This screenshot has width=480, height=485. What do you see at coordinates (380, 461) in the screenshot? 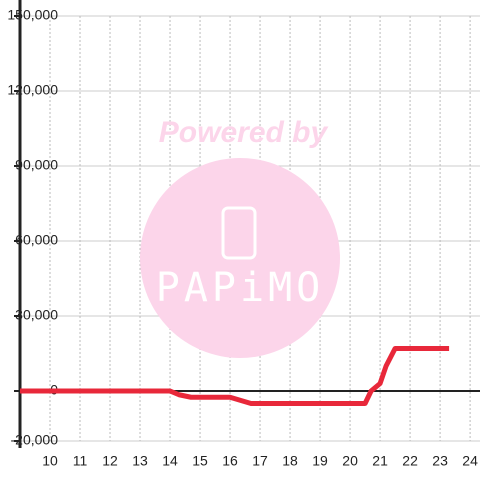
I see `x-tick-label: 21` at bounding box center [380, 461].